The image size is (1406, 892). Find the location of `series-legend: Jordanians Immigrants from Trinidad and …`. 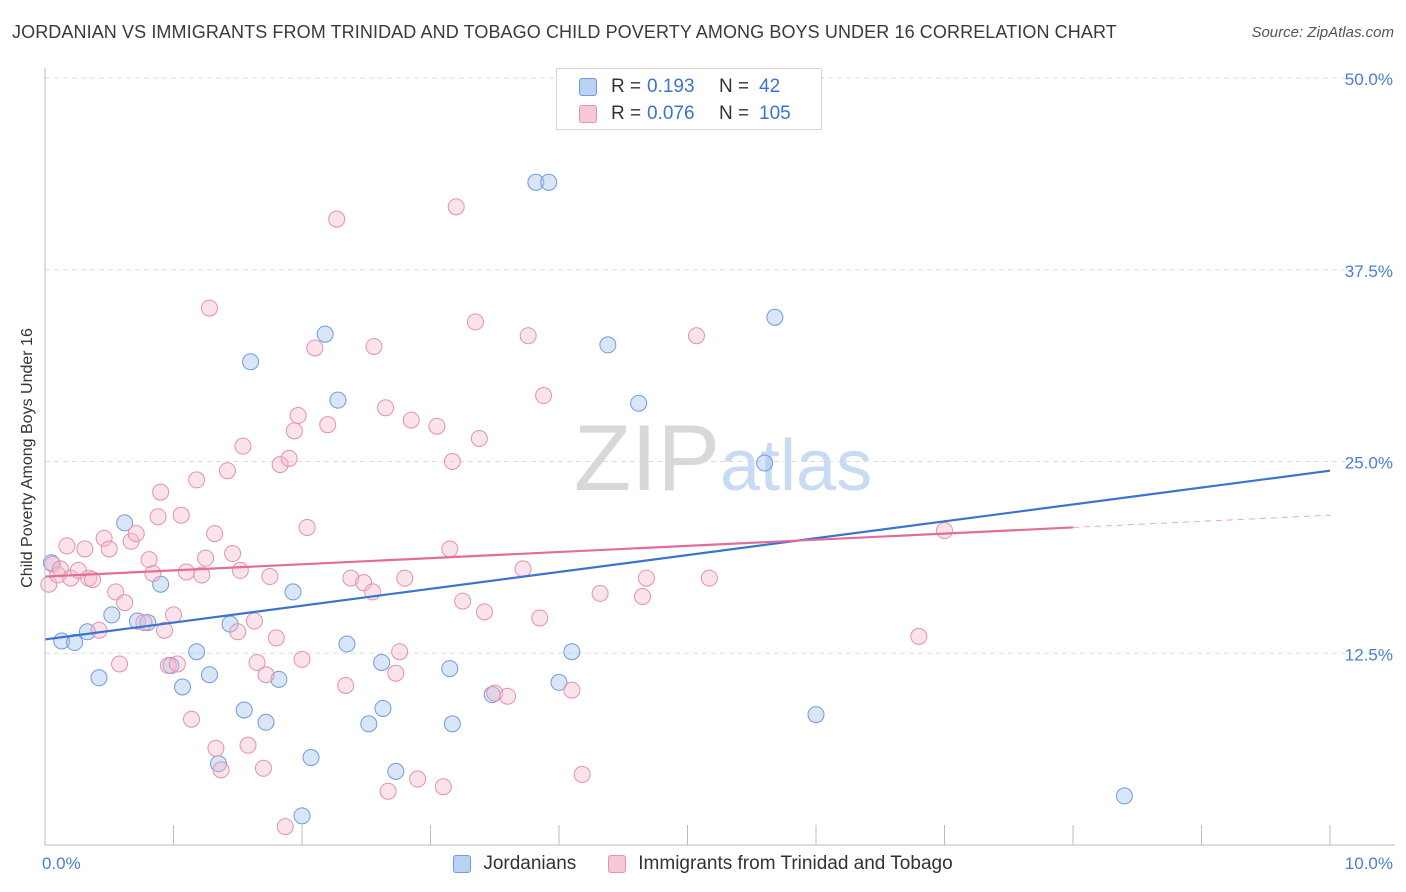

series-legend: Jordanians Immigrants from Trinidad and … is located at coordinates (703, 864).